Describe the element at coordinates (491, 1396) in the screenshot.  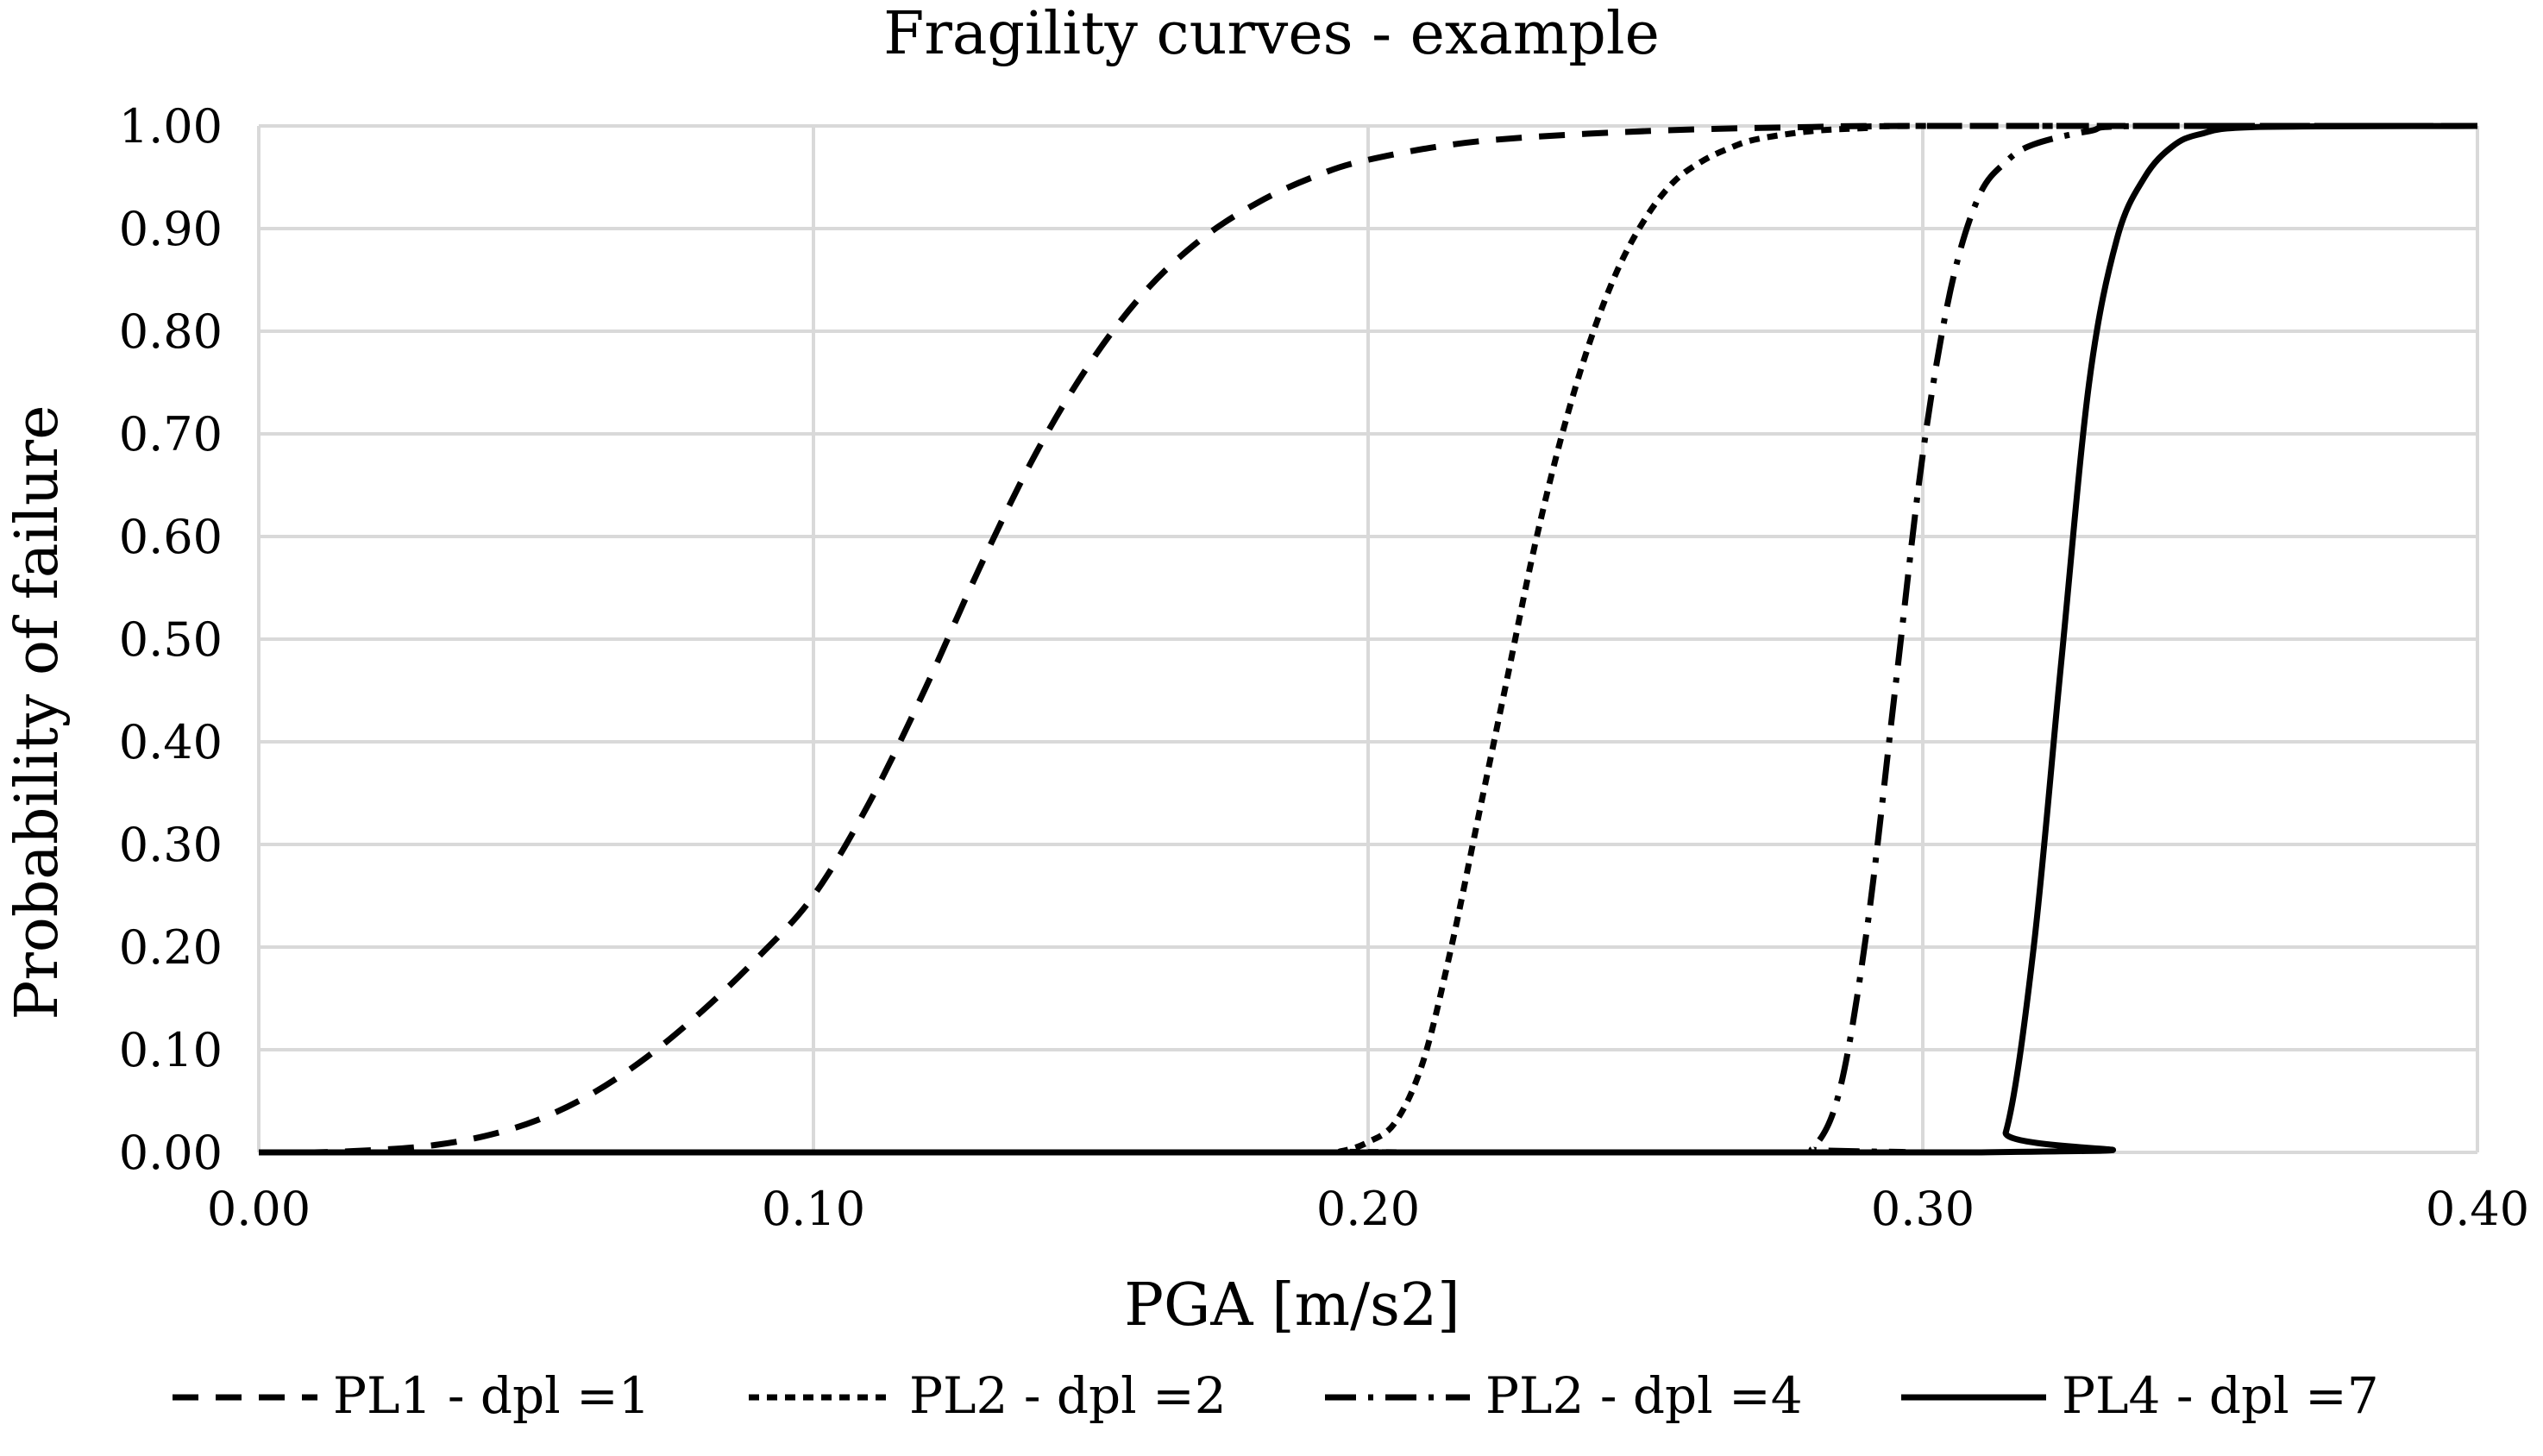
I see `legend-label-1: PL1 - dpl =1` at that location.